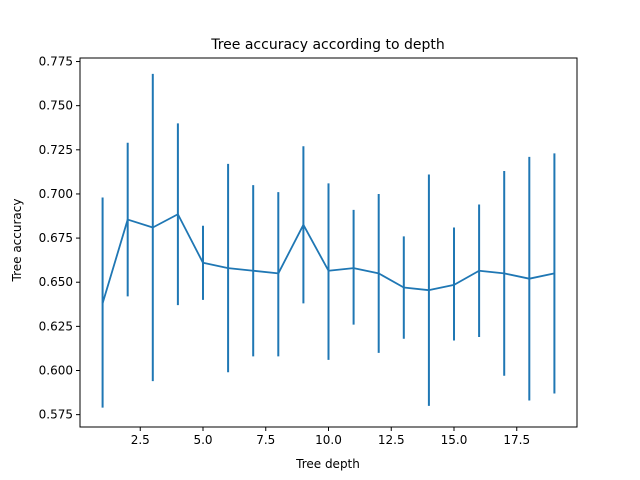 The width and height of the screenshot is (640, 480). Describe the element at coordinates (328, 258) in the screenshot. I see `accuracy-line` at that location.